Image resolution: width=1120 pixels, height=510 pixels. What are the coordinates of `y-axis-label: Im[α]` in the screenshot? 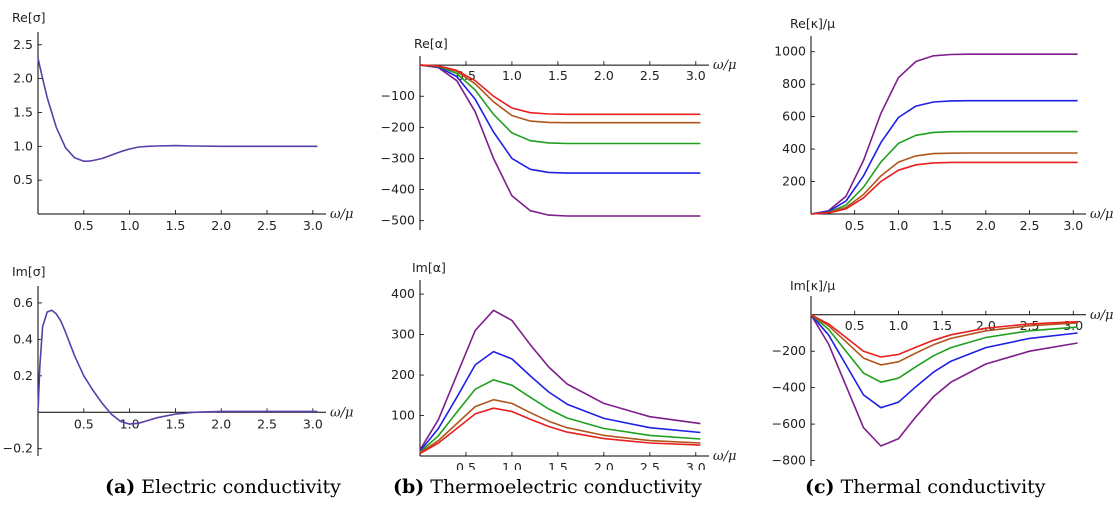 It's located at (429, 267).